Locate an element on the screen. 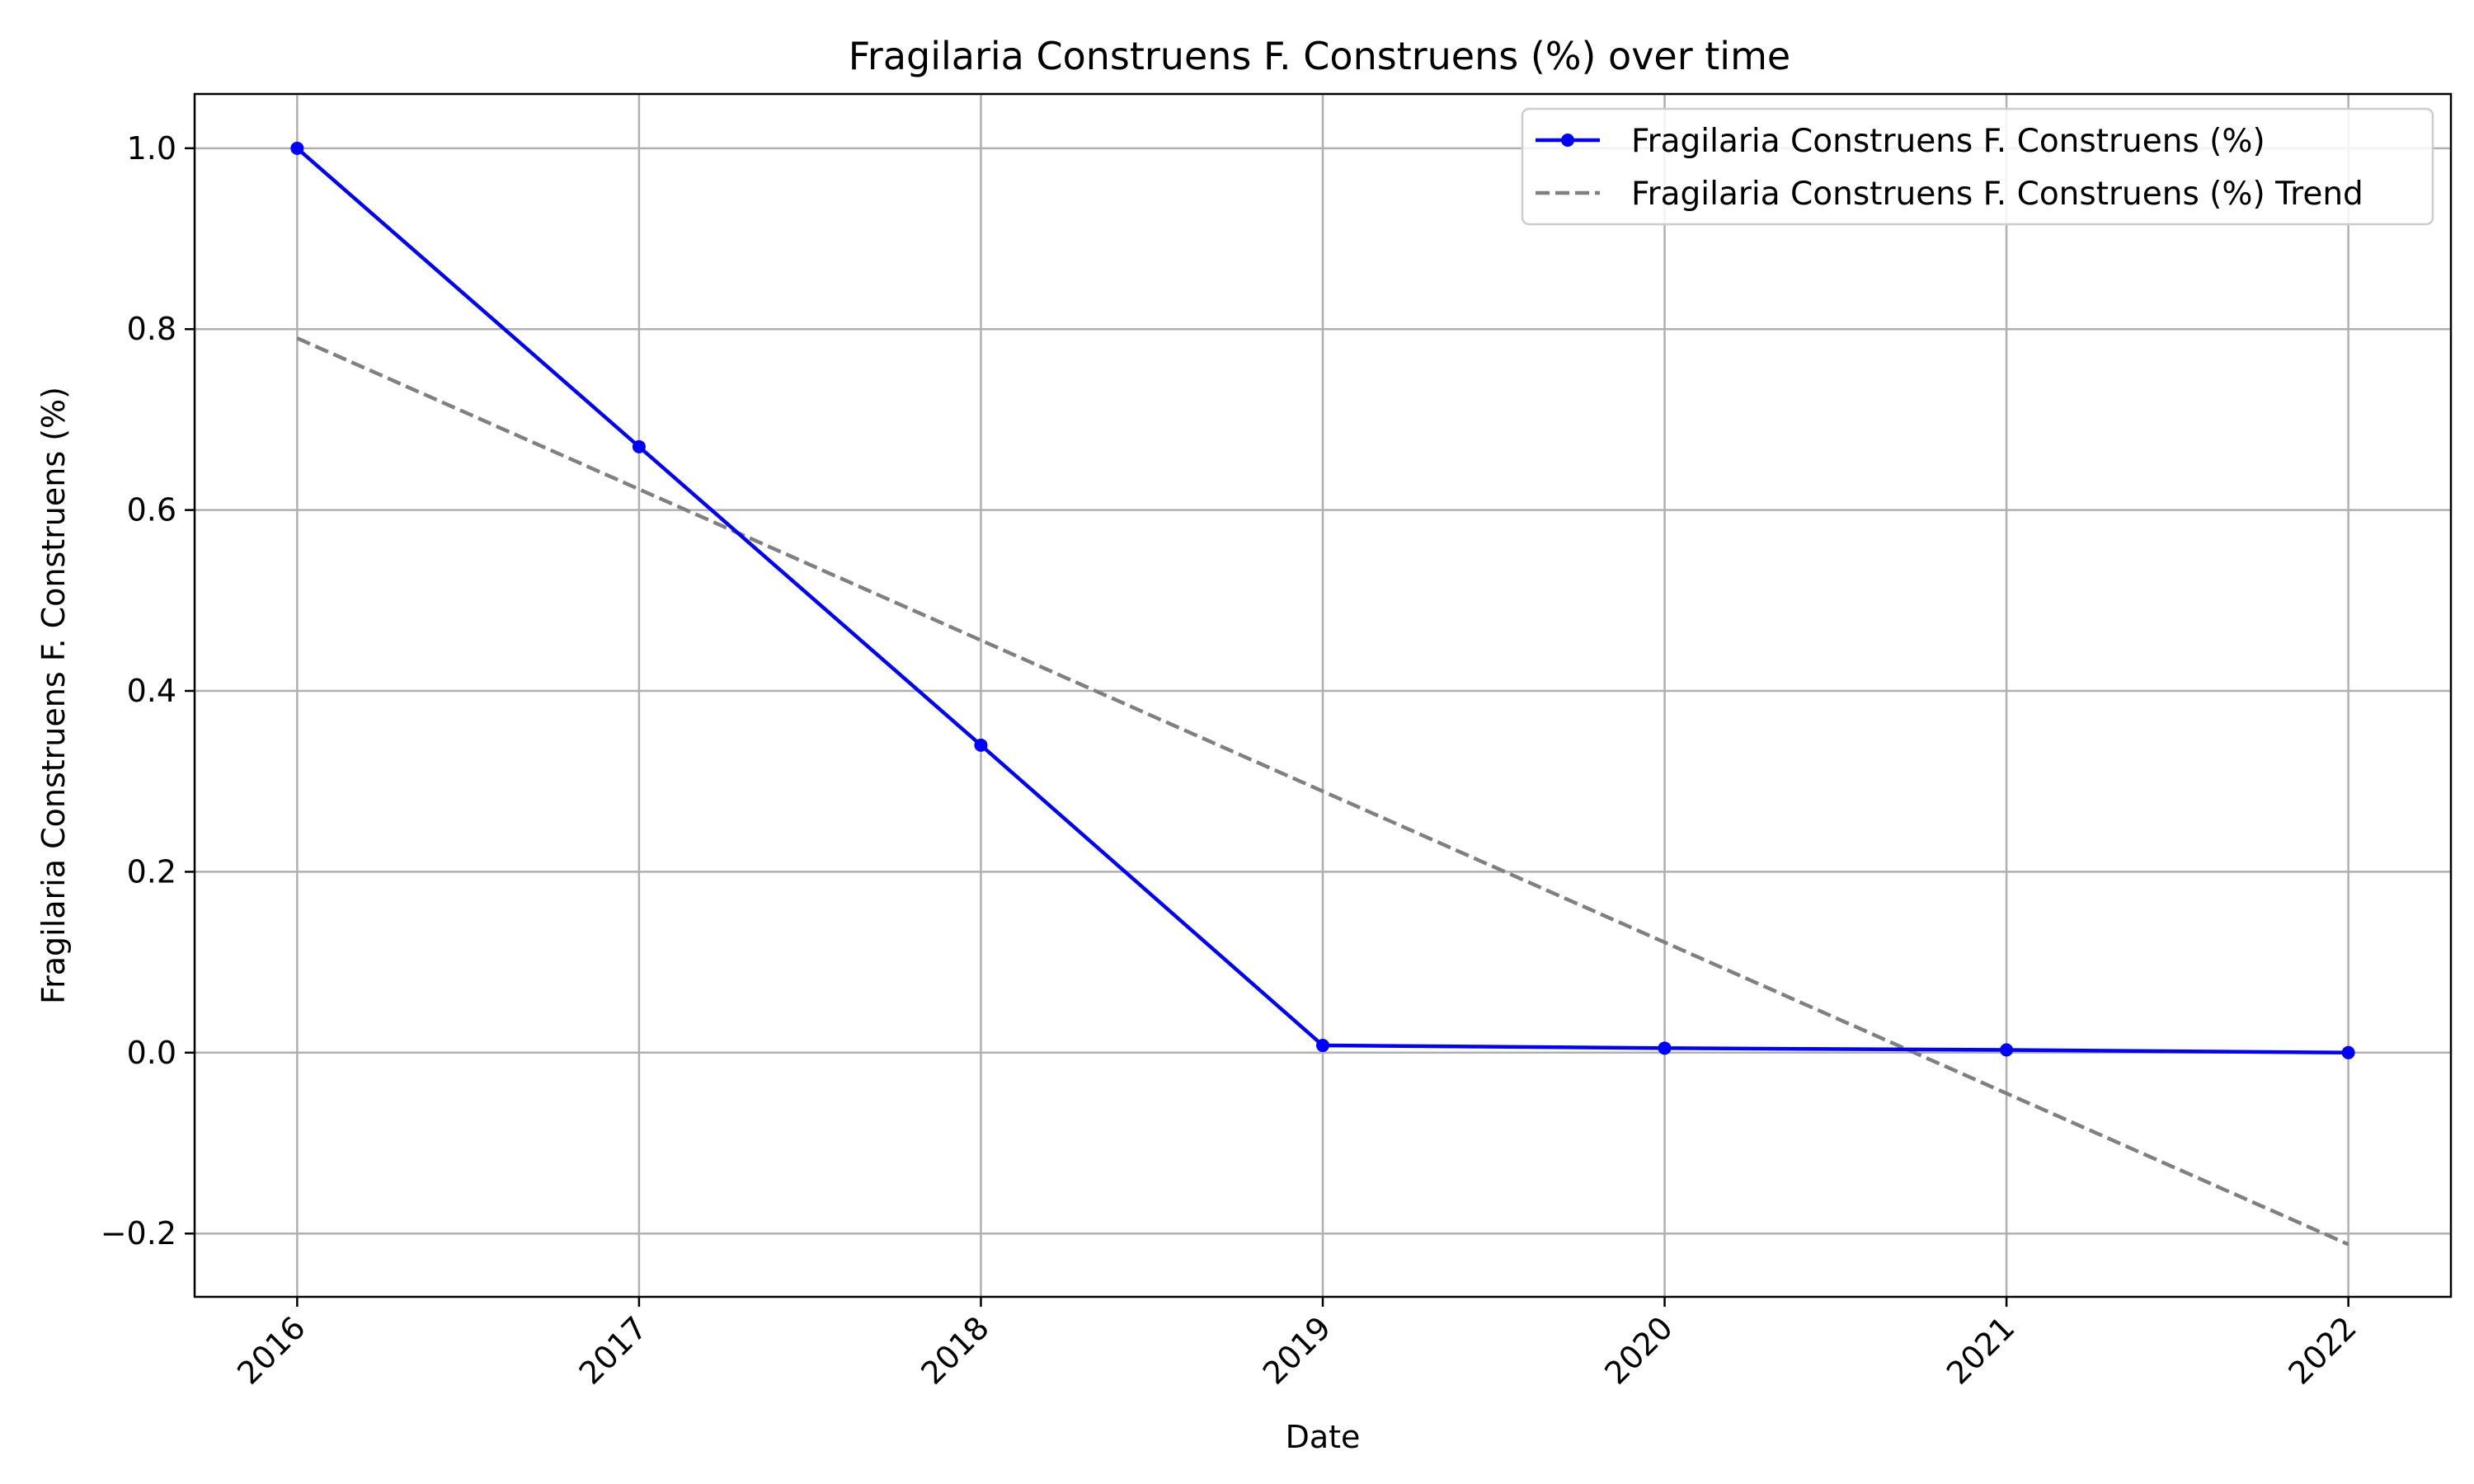  y-tick-label: 0.4 is located at coordinates (151, 691).